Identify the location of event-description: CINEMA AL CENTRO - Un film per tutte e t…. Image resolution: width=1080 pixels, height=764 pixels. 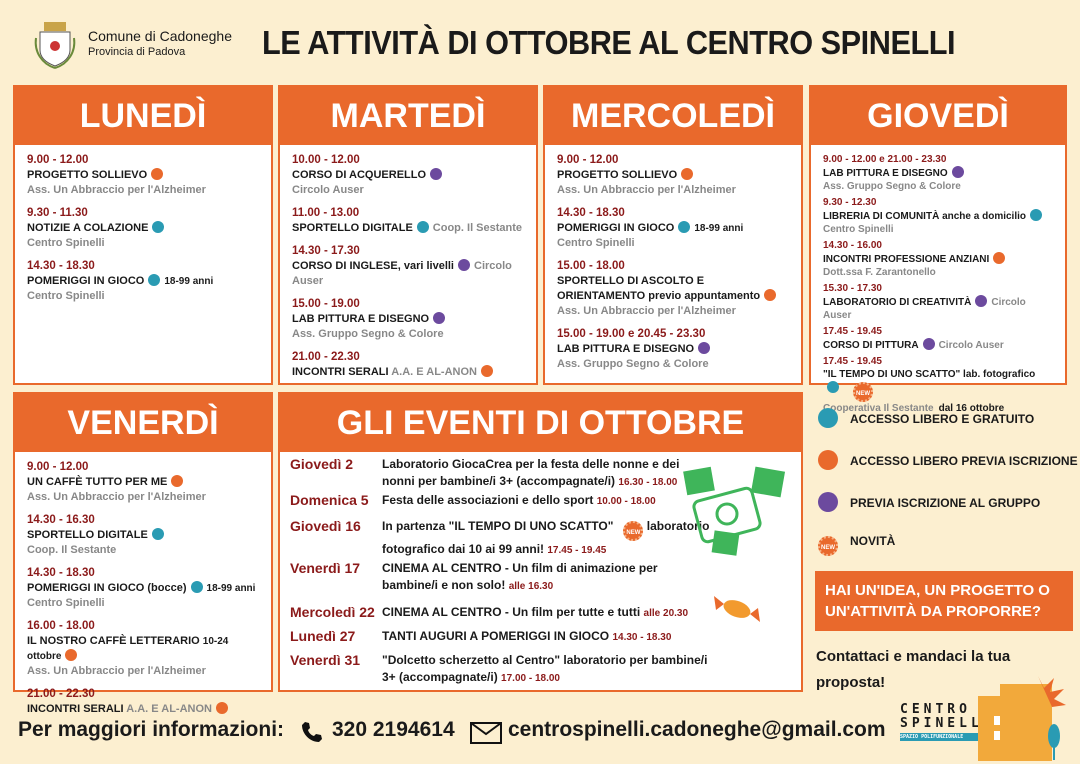
(547, 613).